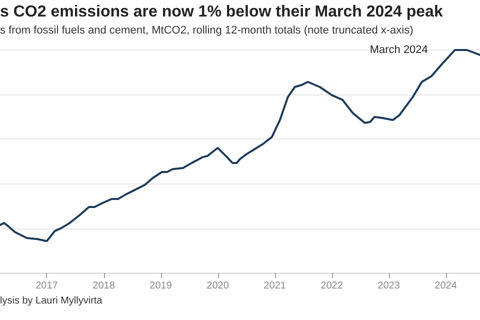 This screenshot has height=320, width=480. What do you see at coordinates (104, 286) in the screenshot?
I see `x-tick-label: 2018` at bounding box center [104, 286].